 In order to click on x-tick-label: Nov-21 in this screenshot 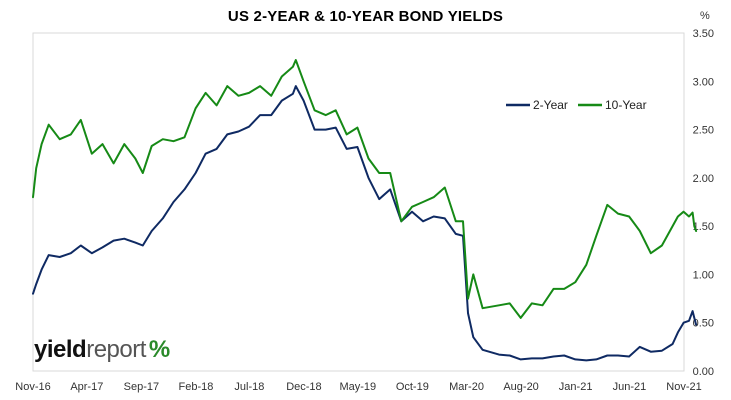, I will do `click(683, 387)`.